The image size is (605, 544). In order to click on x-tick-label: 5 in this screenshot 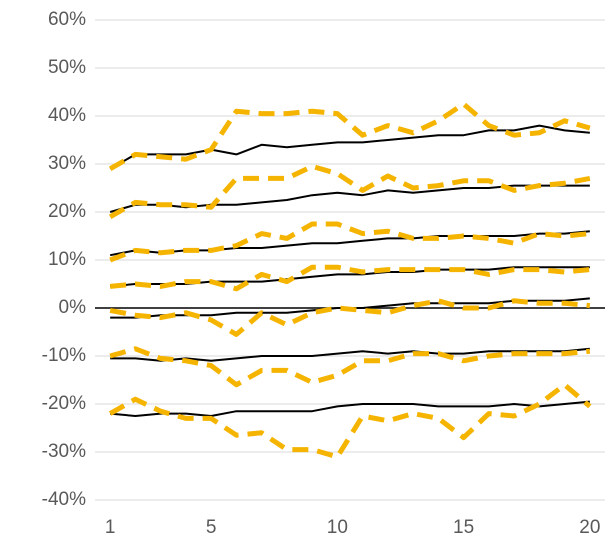, I will do `click(211, 527)`.